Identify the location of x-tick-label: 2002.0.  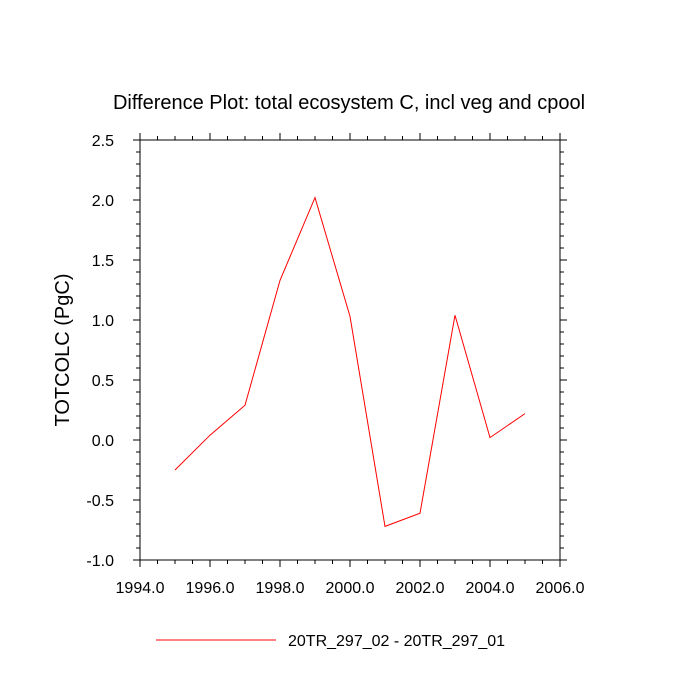
(420, 588).